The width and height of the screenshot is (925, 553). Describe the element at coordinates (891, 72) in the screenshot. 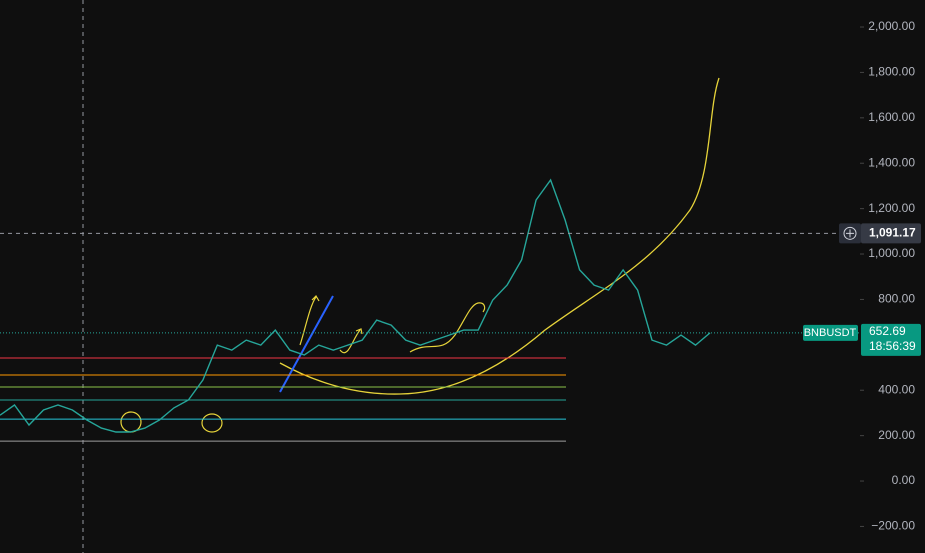

I see `y-tick-label: 1,800.00` at that location.